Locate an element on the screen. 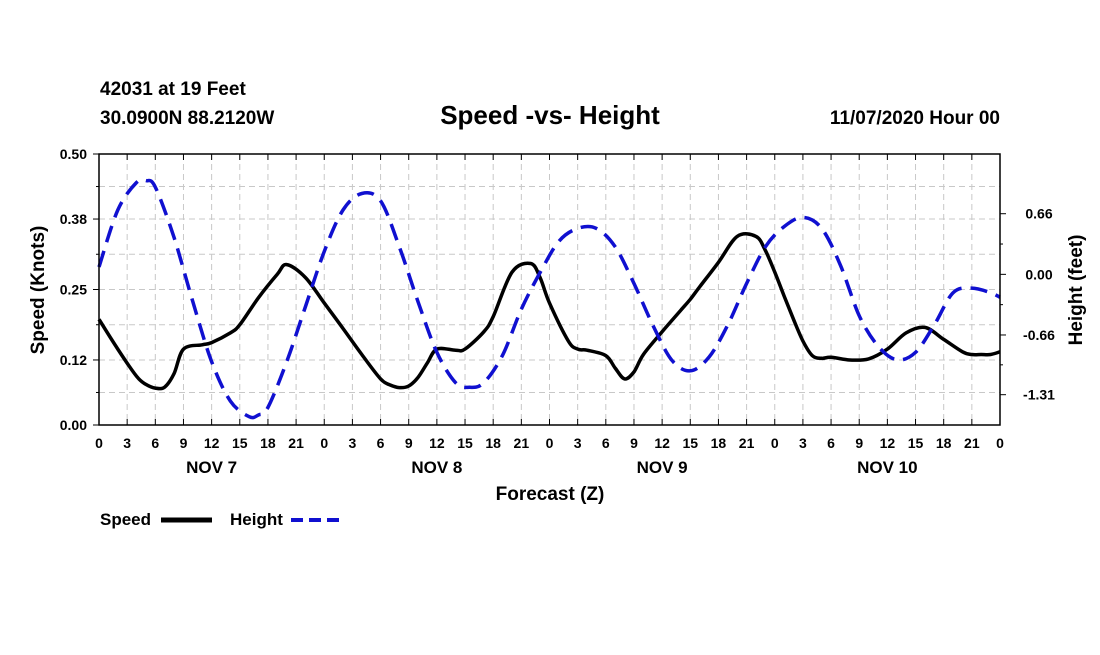  y-tick-label: 0.25 is located at coordinates (73, 290).